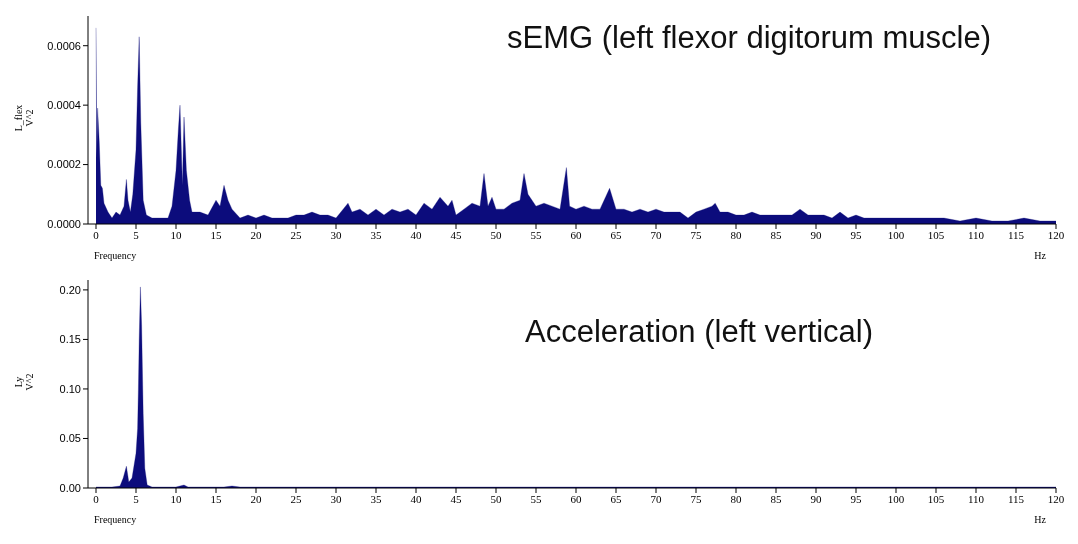 The width and height of the screenshot is (1078, 544). What do you see at coordinates (70, 289) in the screenshot?
I see `y-tick-label: 0.20` at bounding box center [70, 289].